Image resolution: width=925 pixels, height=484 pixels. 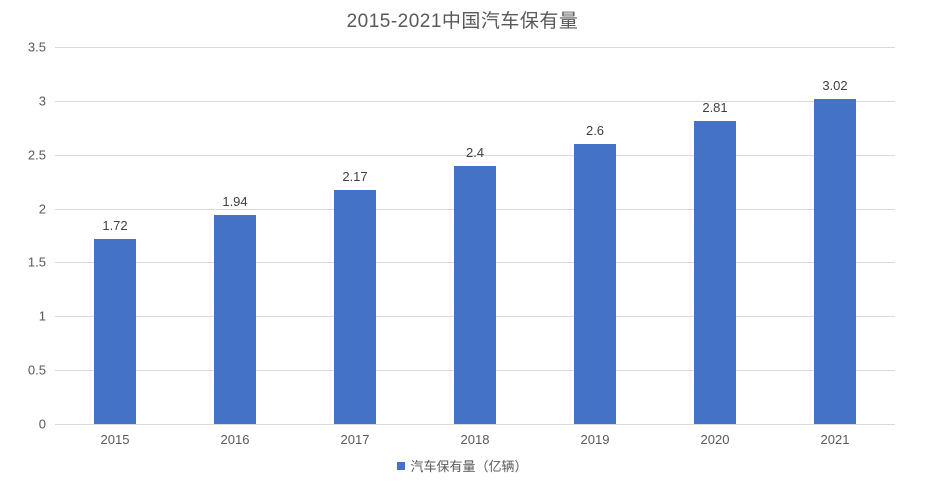 What do you see at coordinates (355, 439) in the screenshot?
I see `x-tick-label: 2017` at bounding box center [355, 439].